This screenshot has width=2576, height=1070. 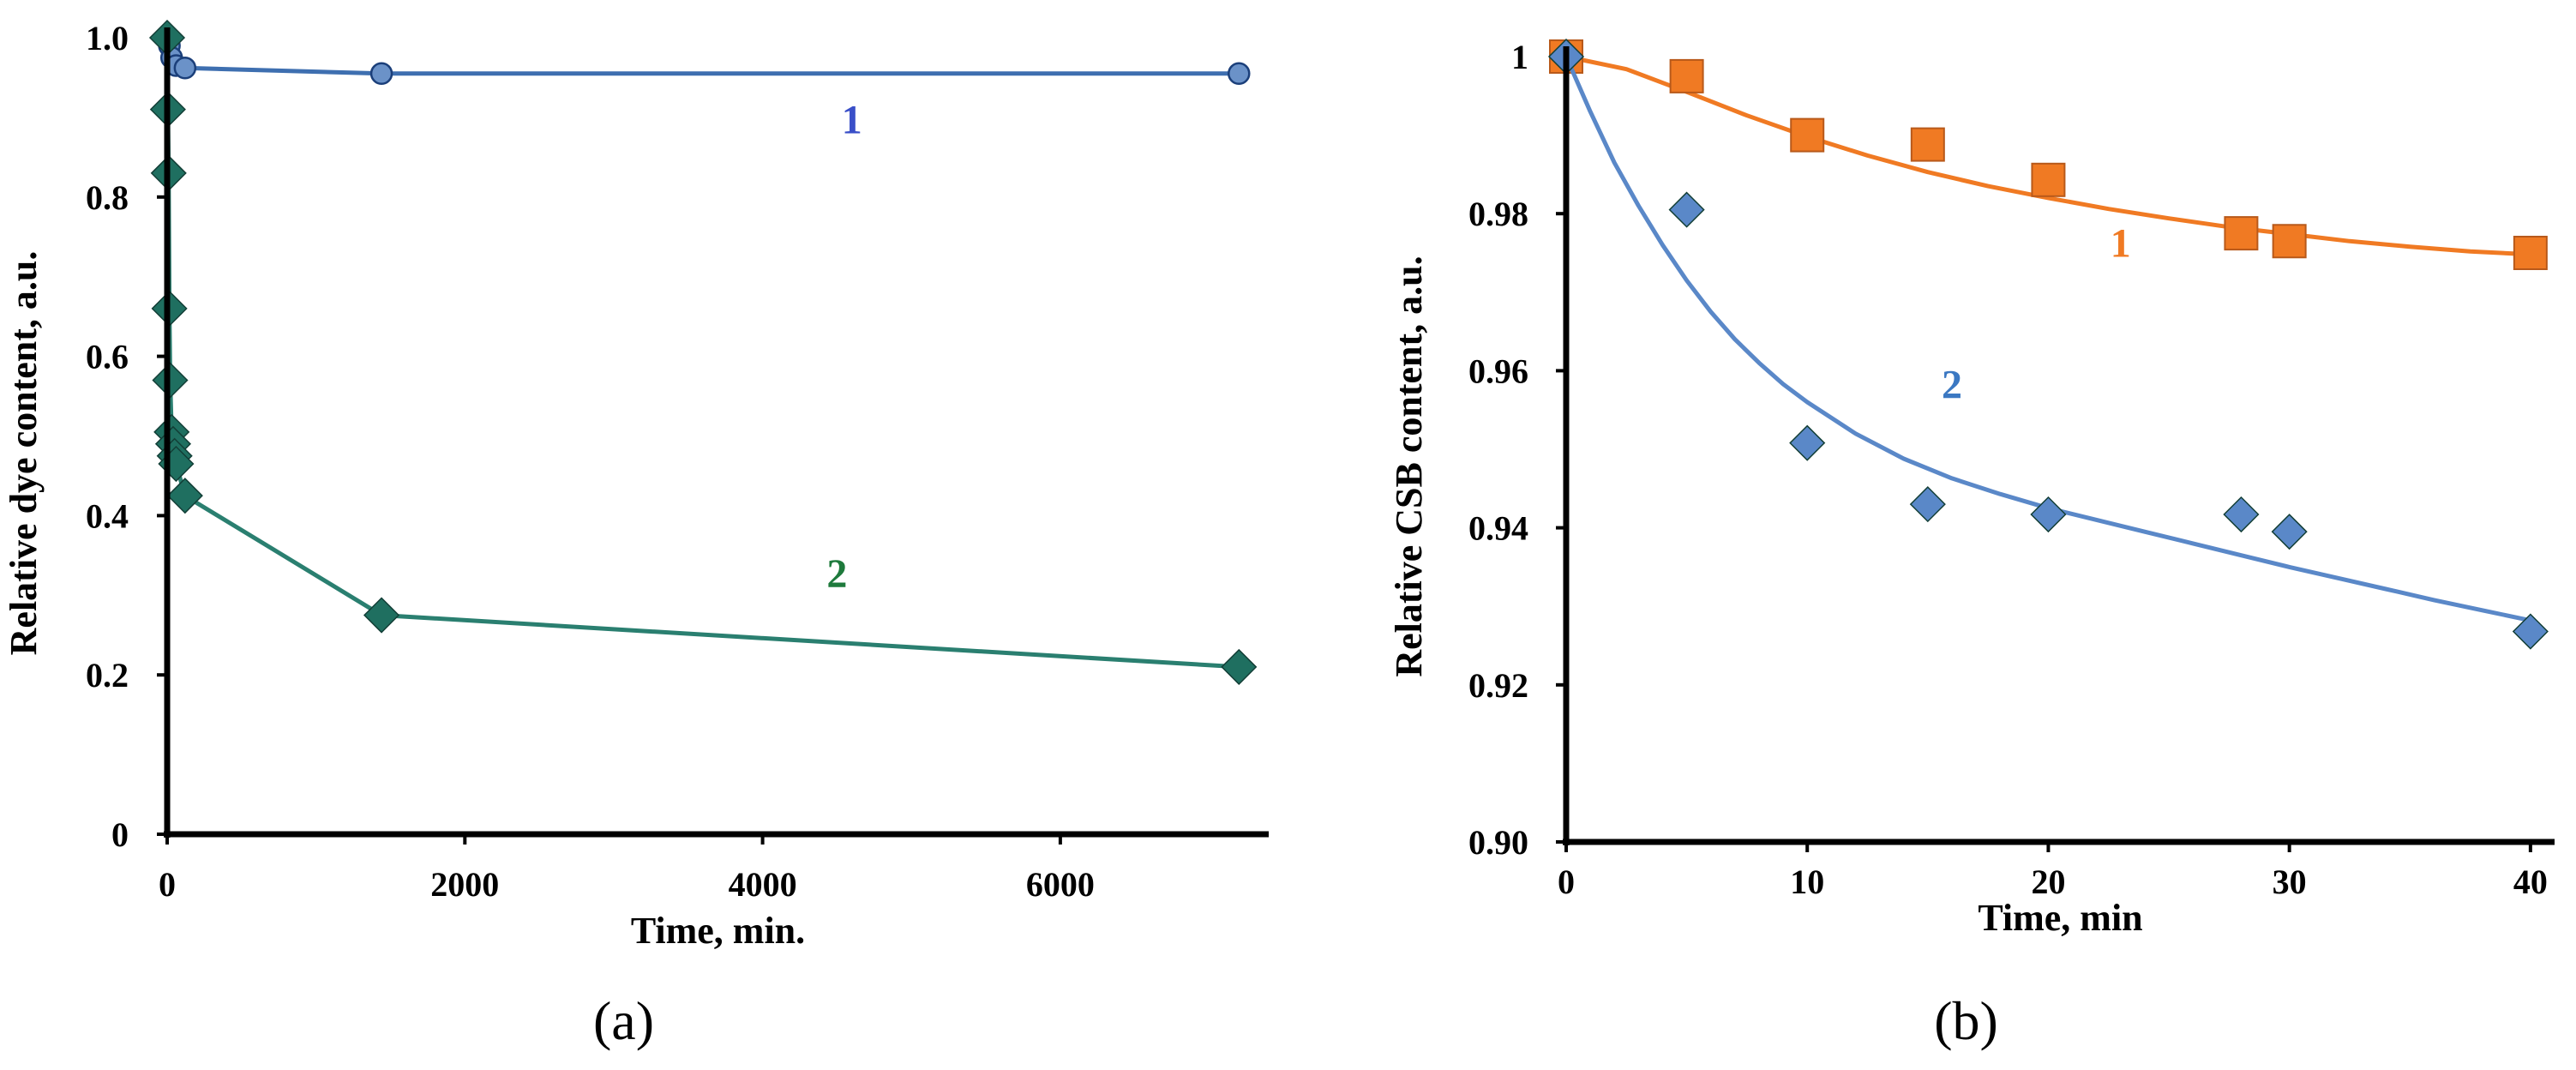 I want to click on y-tick-label: 0.2, so click(x=107, y=675).